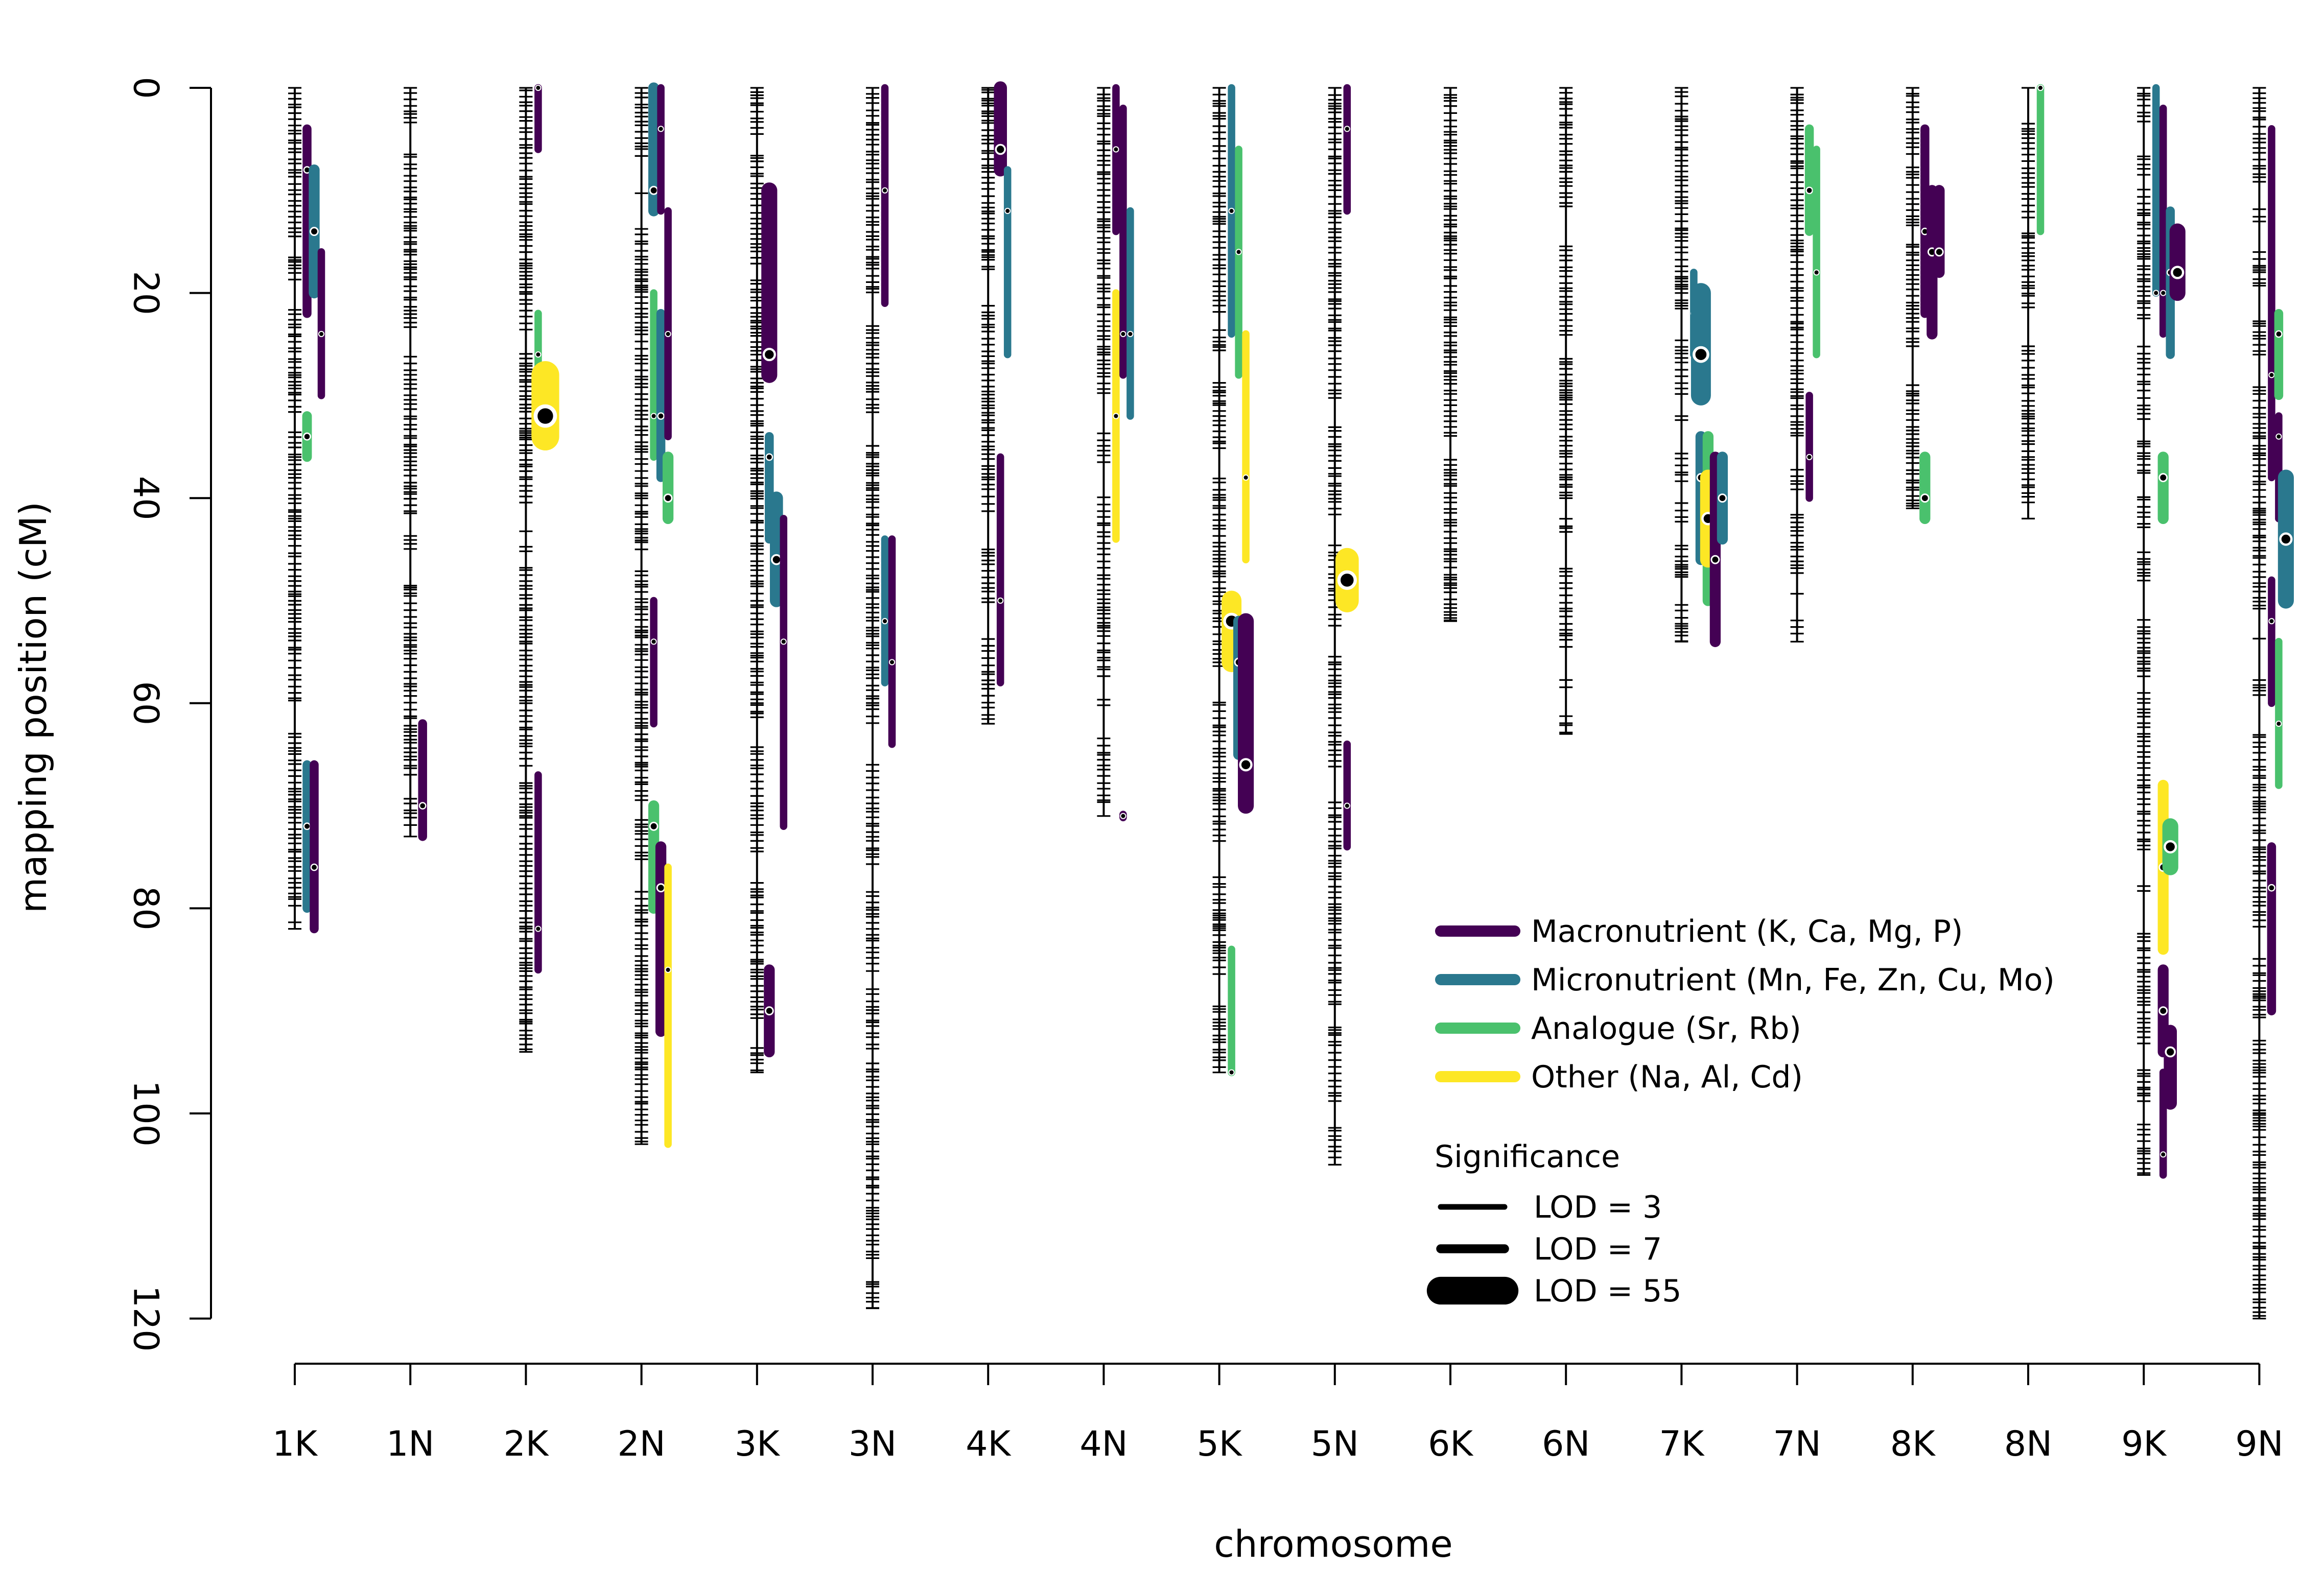  I want to click on legend-label-2: Analogue (Sr, Rb), so click(1666, 1029).